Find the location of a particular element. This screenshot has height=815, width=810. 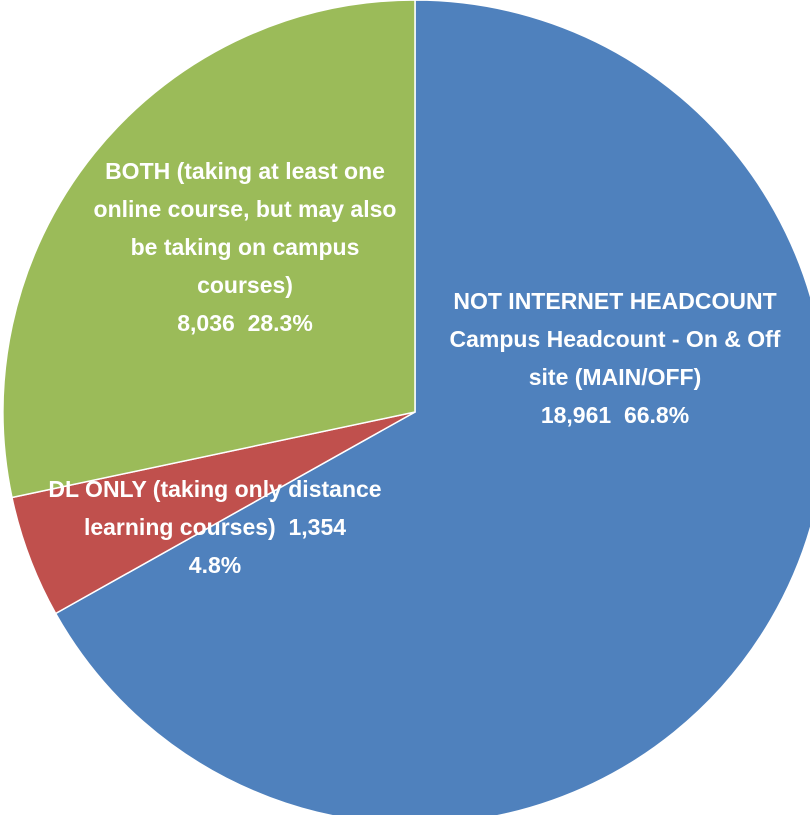

value-label: 66.8% is located at coordinates (656, 415).